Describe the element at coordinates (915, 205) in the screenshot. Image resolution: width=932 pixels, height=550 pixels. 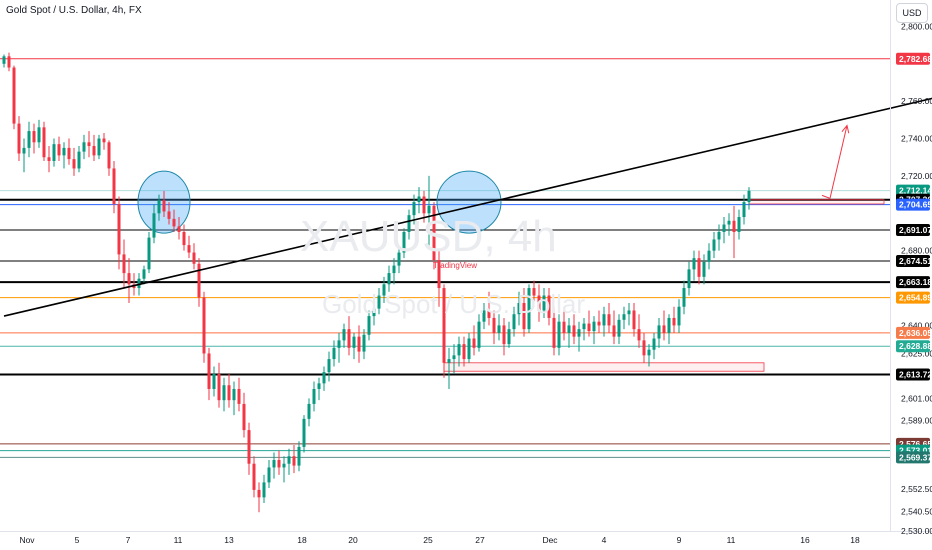
I see `price-tag-label: 2,704.65` at that location.